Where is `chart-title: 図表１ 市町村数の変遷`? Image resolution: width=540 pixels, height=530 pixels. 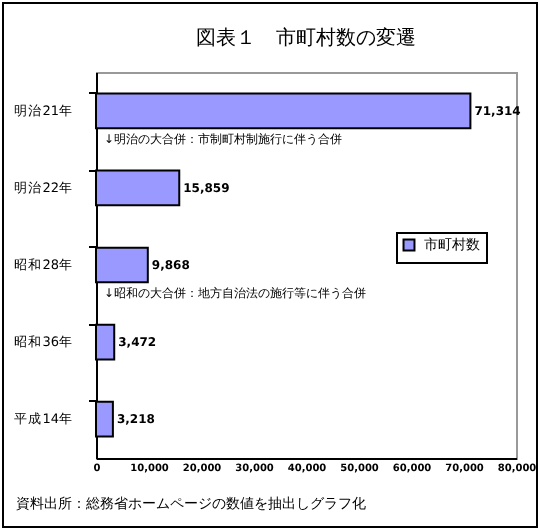 chart-title: 図表１ 市町村数の変遷 is located at coordinates (306, 38).